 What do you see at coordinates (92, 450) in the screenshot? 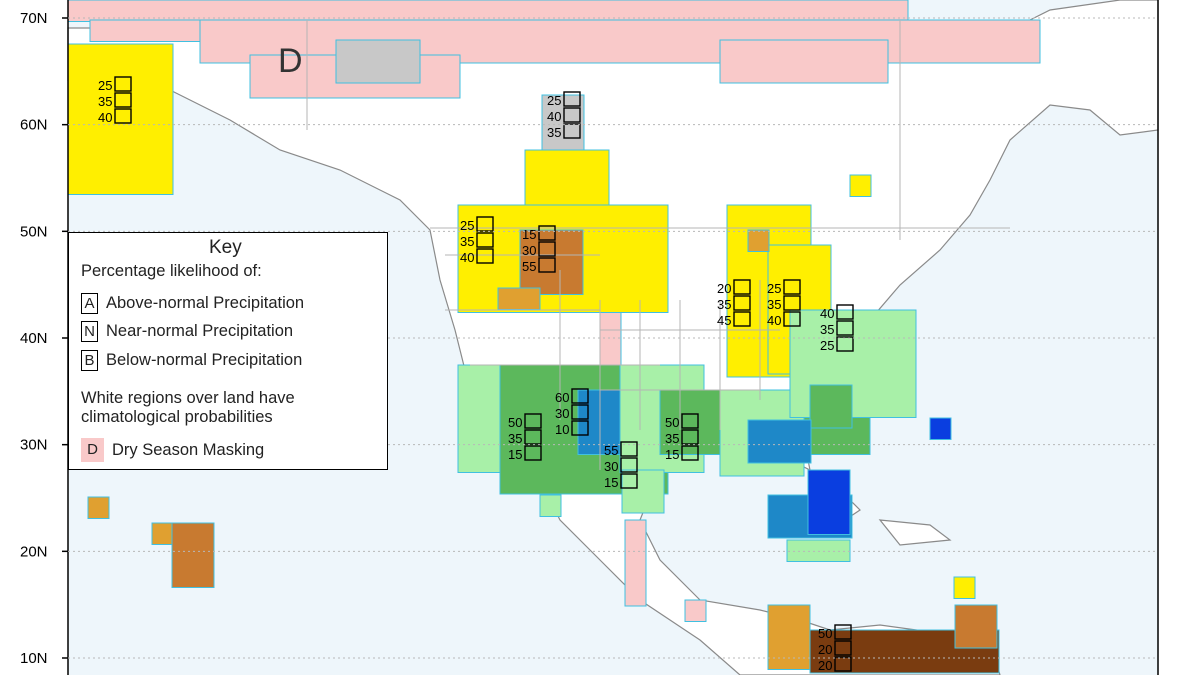
I see `dry-swatch: D` at bounding box center [92, 450].